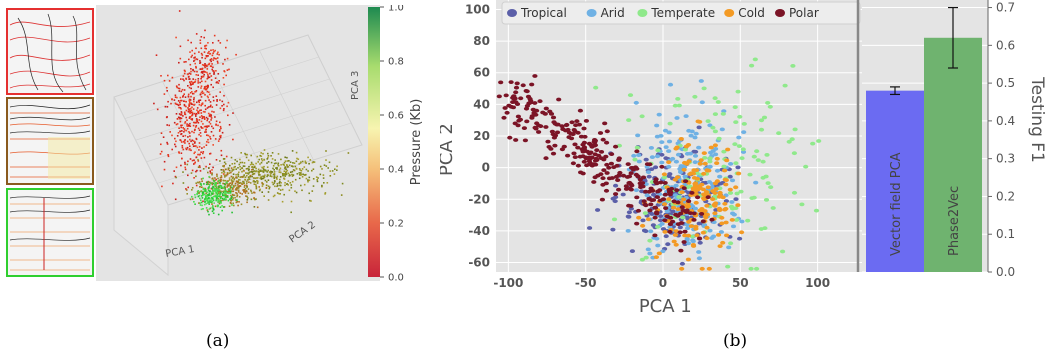 This screenshot has height=356, width=1047. Describe the element at coordinates (479, 199) in the screenshot. I see `scatter-y-tick-label: -20` at that location.